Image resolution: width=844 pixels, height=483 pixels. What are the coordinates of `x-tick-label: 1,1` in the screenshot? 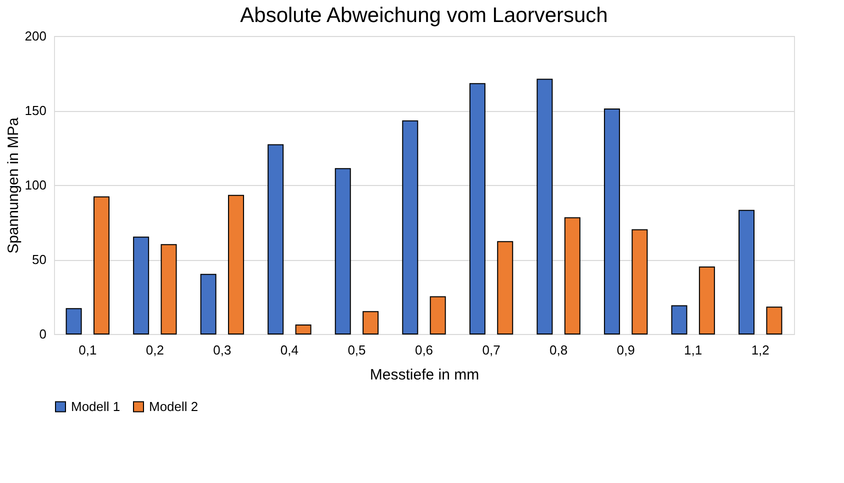 It's located at (693, 350).